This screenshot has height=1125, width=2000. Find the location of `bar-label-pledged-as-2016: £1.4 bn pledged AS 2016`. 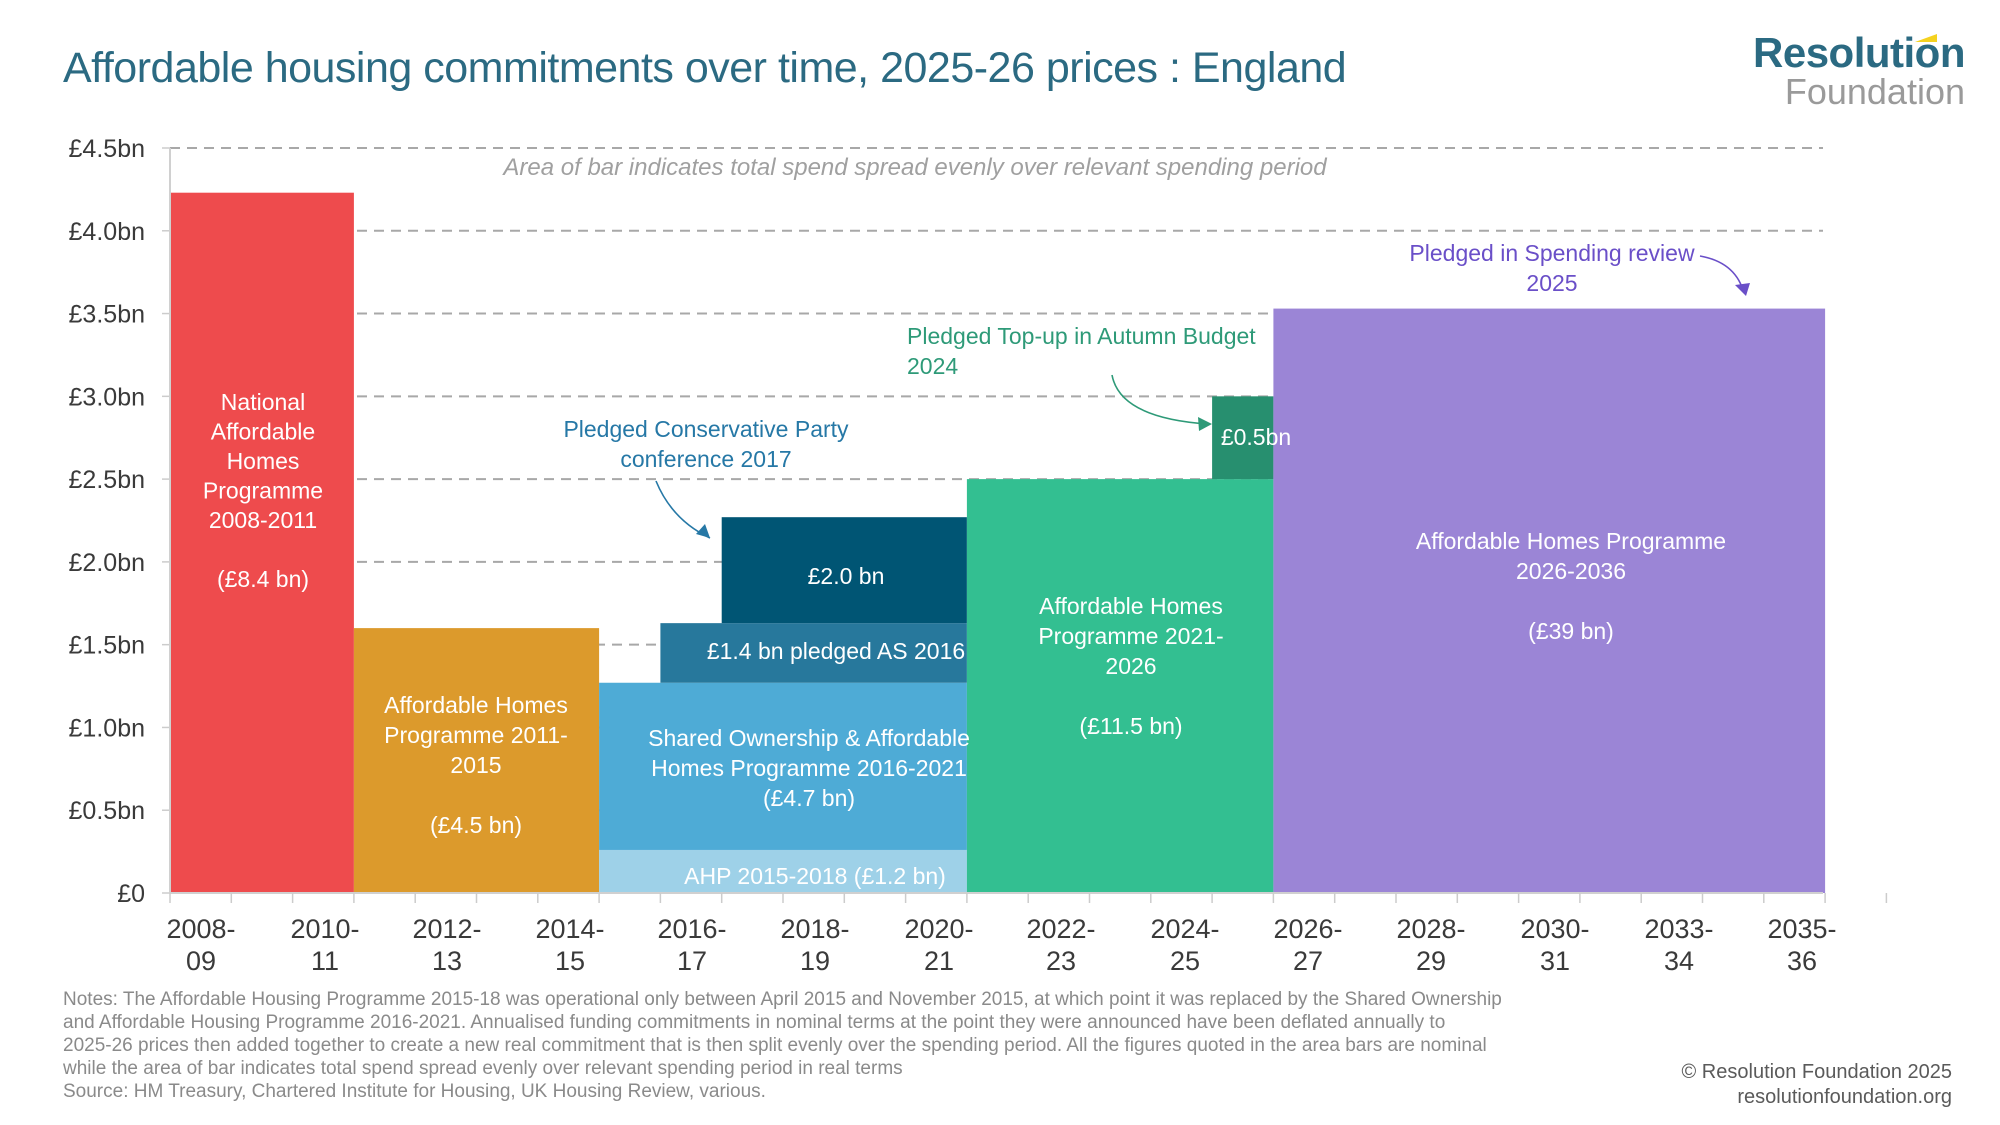

bar-label-pledged-as-2016: £1.4 bn pledged AS 2016 is located at coordinates (836, 651).